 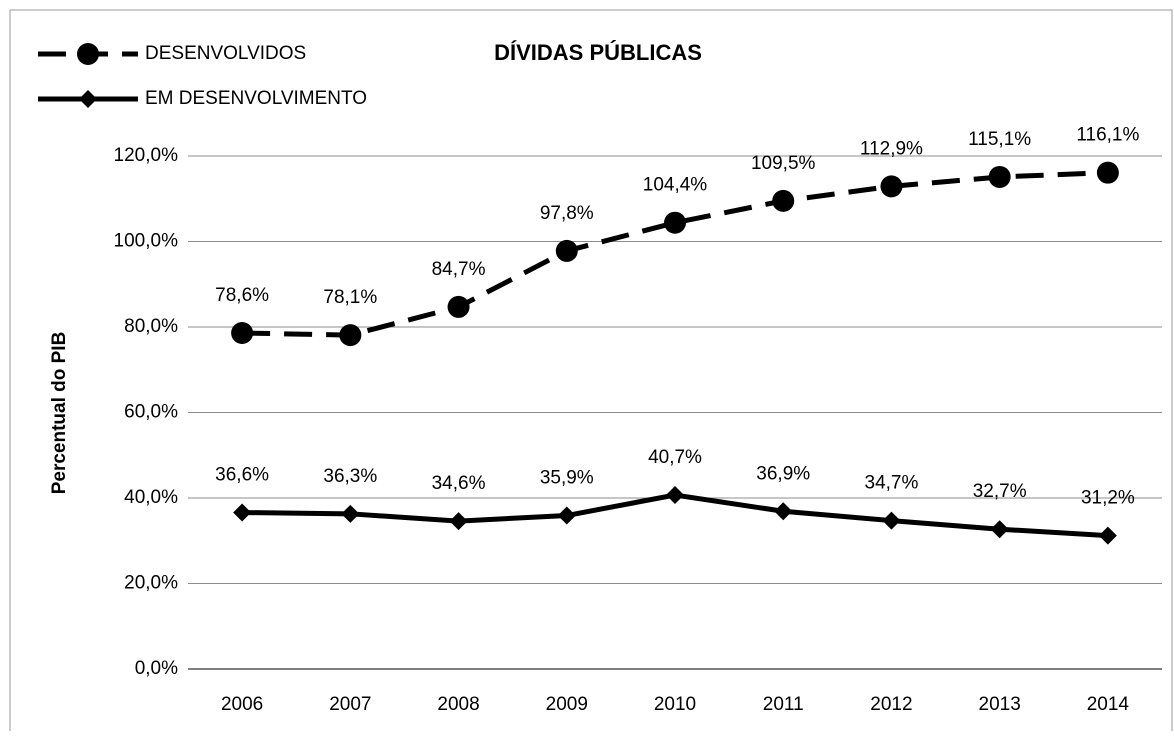 I want to click on y-tick-label: 40,0%, so click(x=151, y=497).